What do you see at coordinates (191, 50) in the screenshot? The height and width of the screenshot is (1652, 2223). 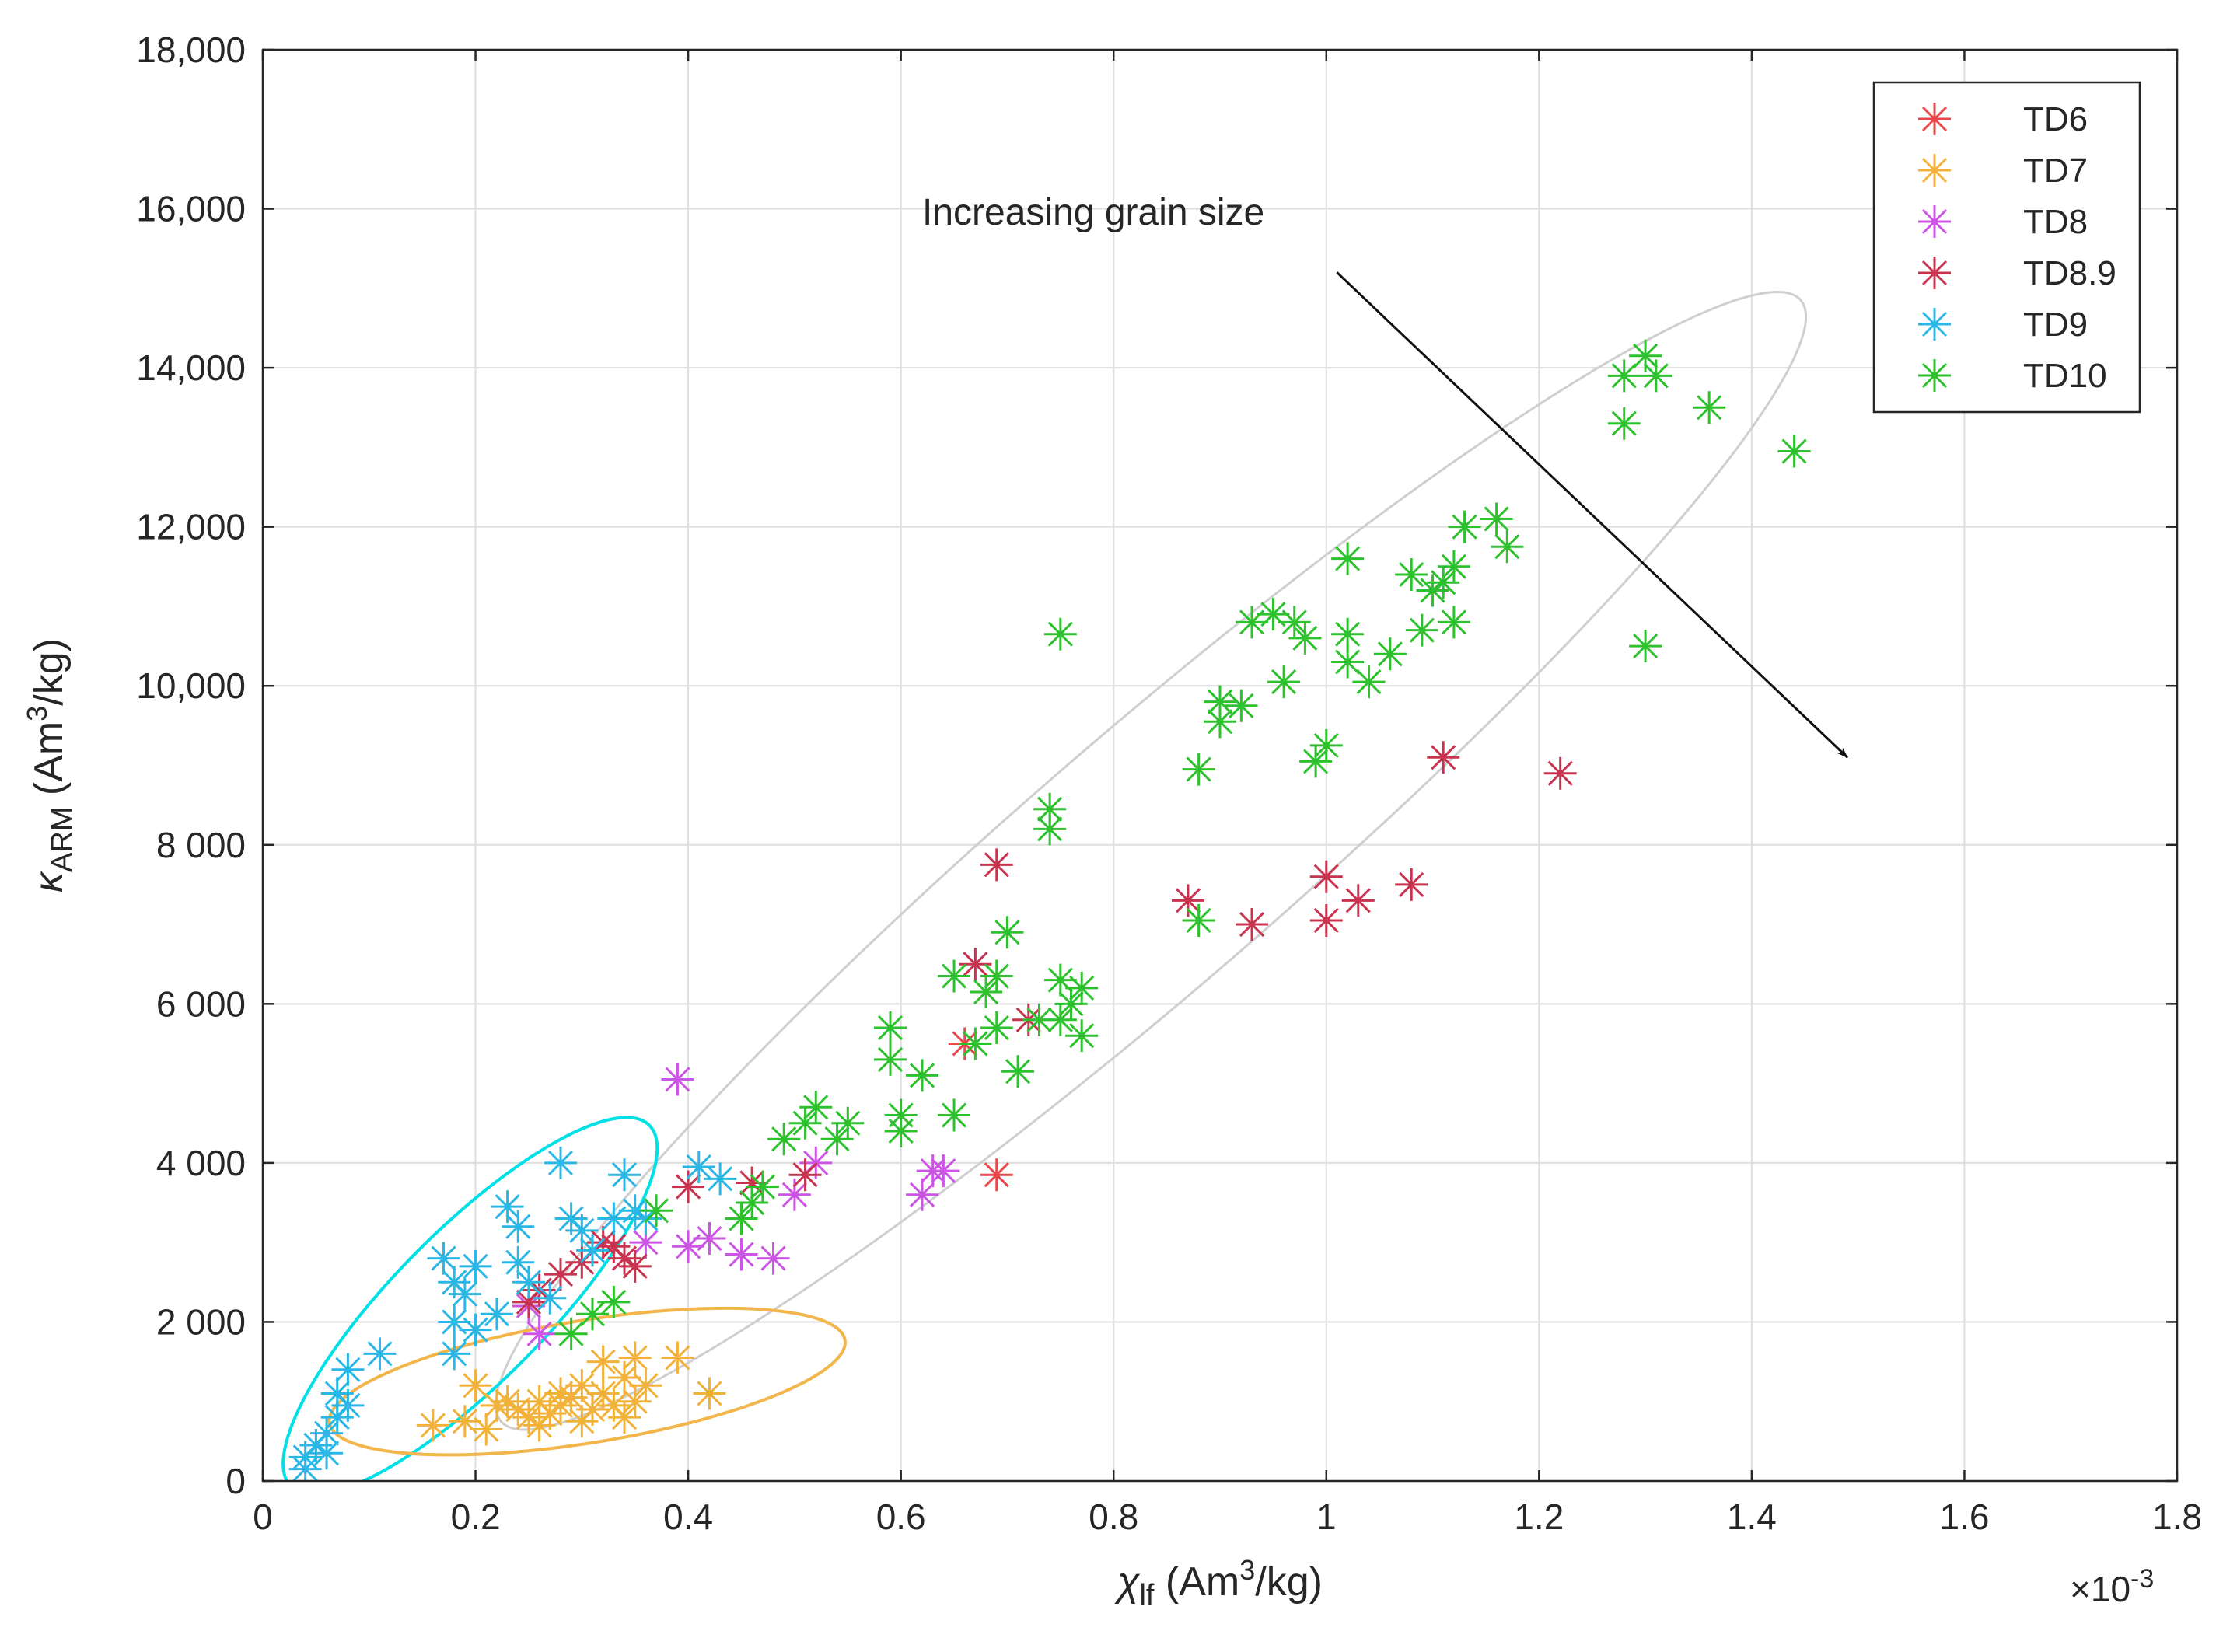 I see `y-tick-label: 18,000` at bounding box center [191, 50].